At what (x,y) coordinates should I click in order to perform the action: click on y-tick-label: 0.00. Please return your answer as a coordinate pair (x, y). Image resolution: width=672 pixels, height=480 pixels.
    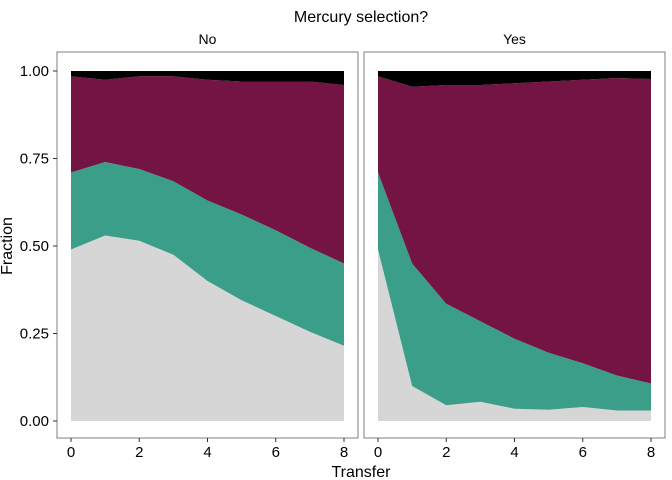
    Looking at the image, I should click on (34, 421).